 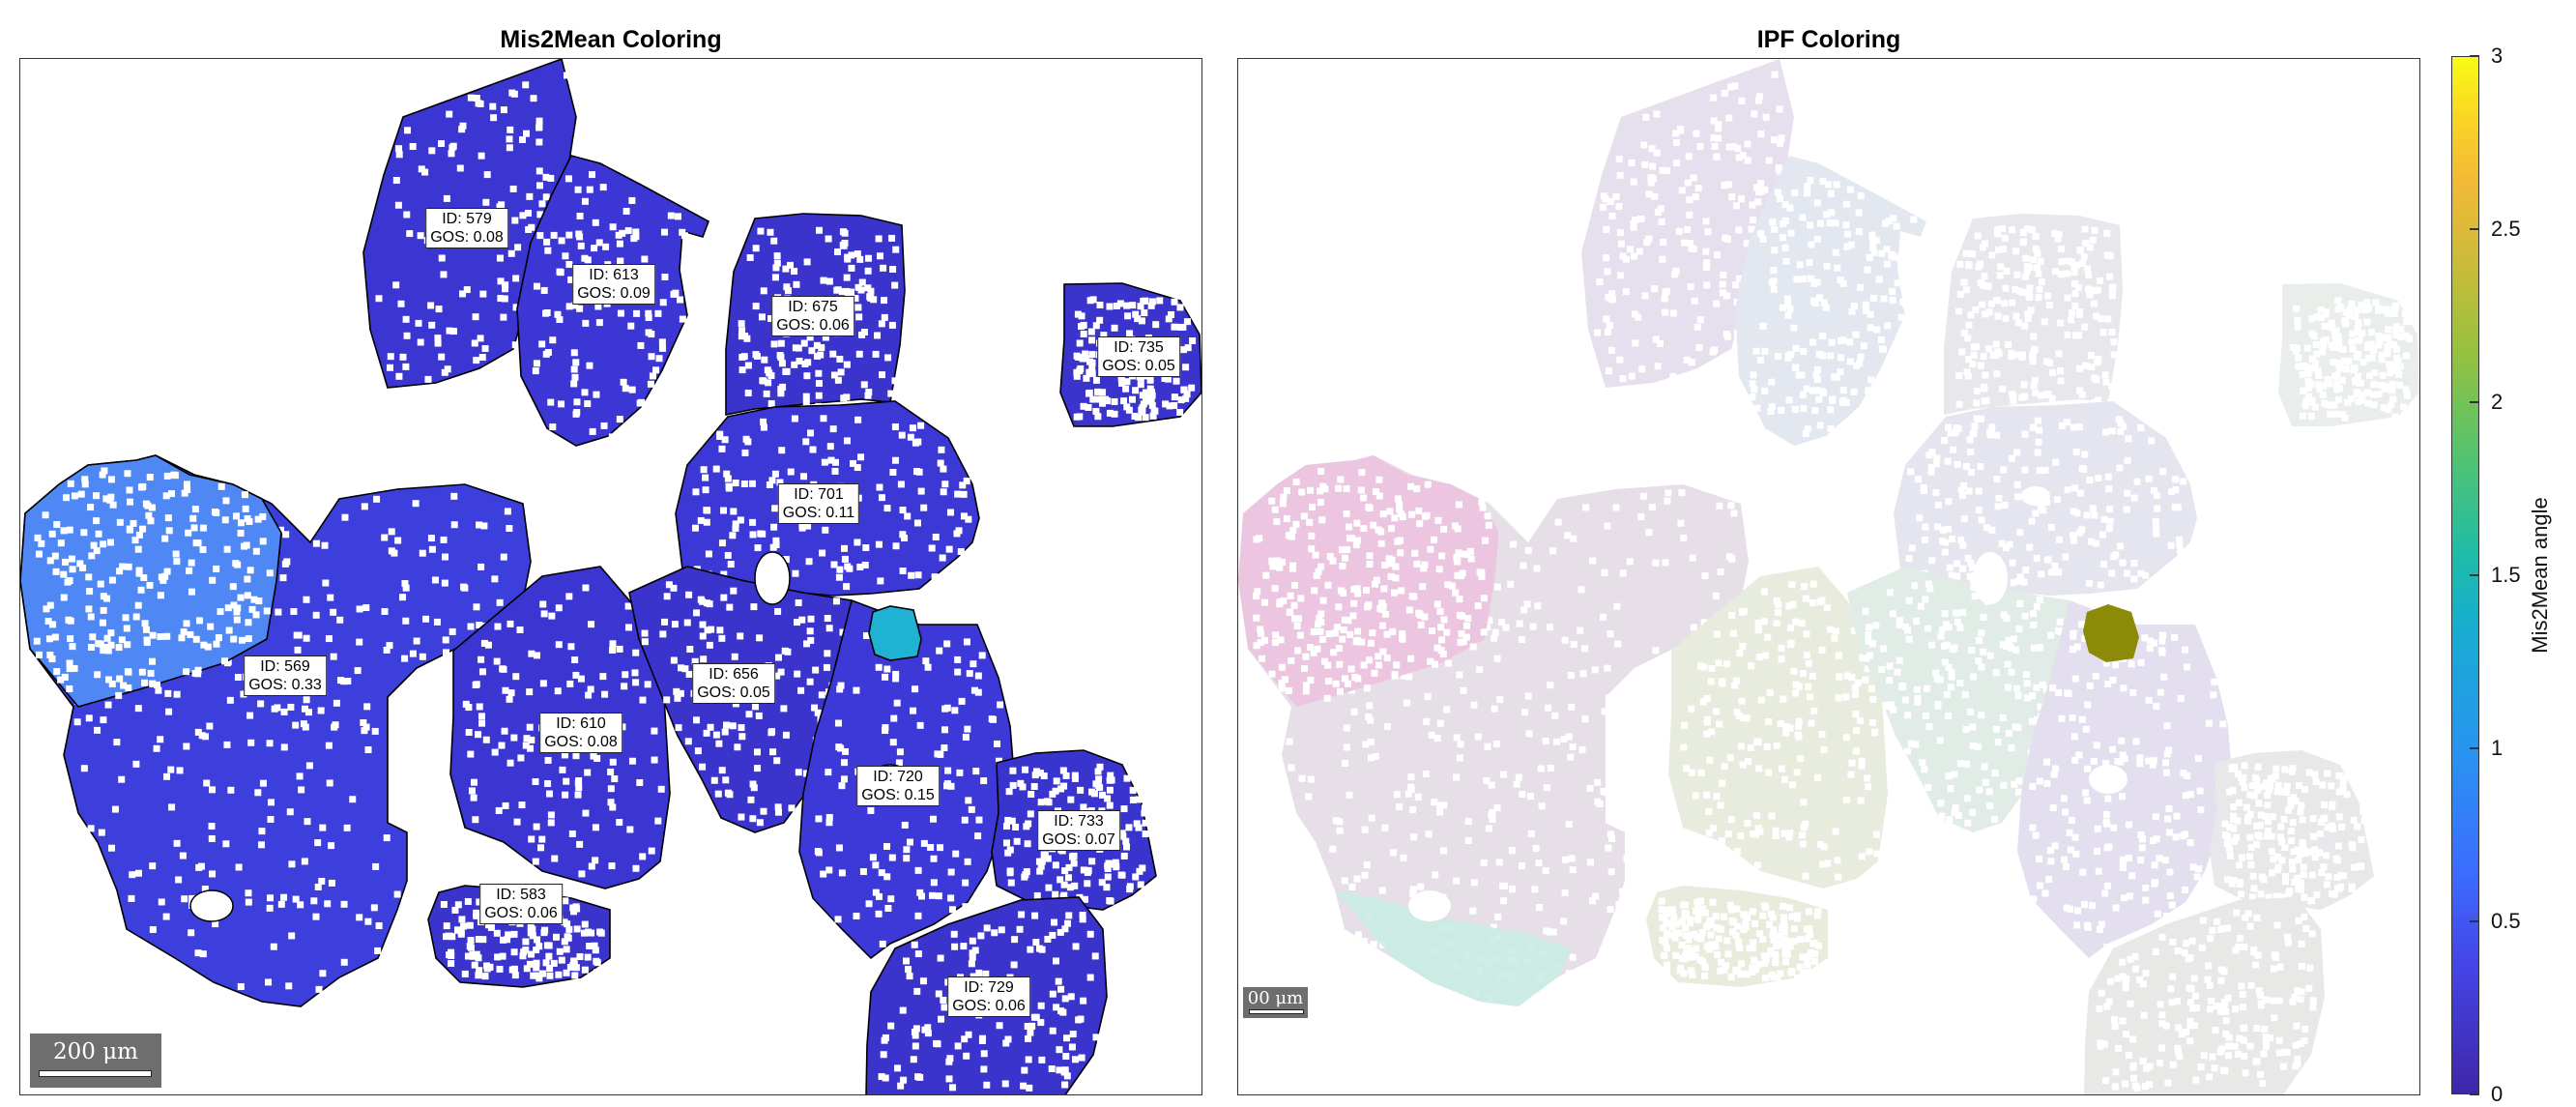 What do you see at coordinates (285, 685) in the screenshot?
I see `grain-gos-text: GOS: 0.33` at bounding box center [285, 685].